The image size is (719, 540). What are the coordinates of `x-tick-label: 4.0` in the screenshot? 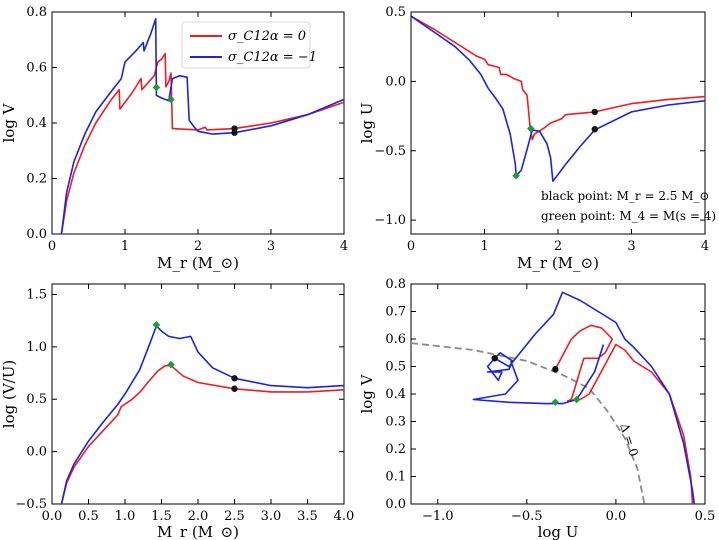 It's located at (344, 516).